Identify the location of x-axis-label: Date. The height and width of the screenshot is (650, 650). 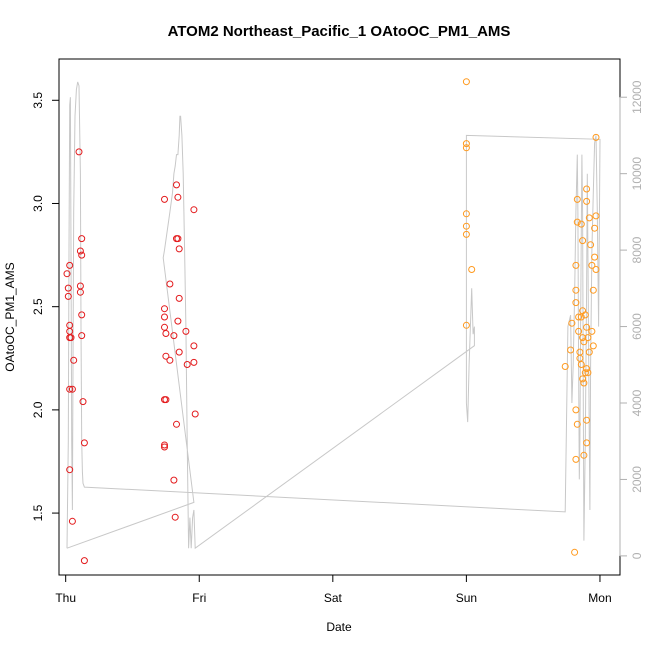
(339, 627).